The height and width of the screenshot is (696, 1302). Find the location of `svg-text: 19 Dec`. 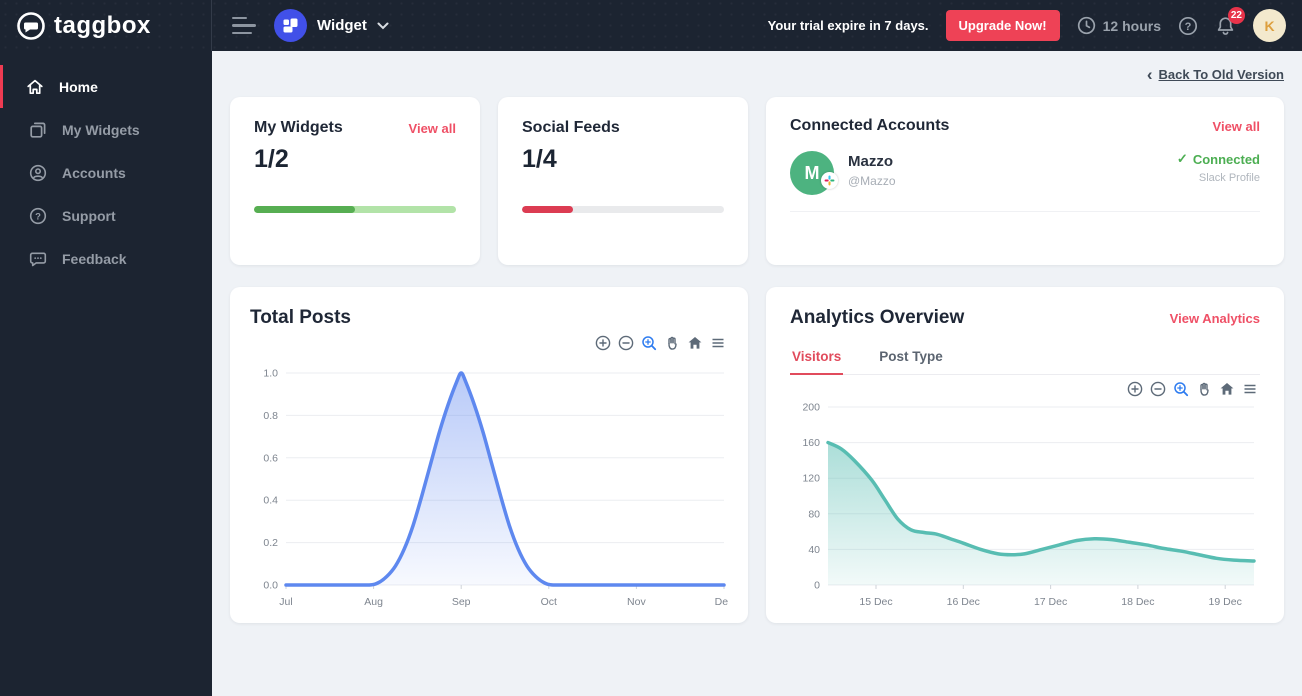

svg-text: 19 Dec is located at coordinates (1225, 602).